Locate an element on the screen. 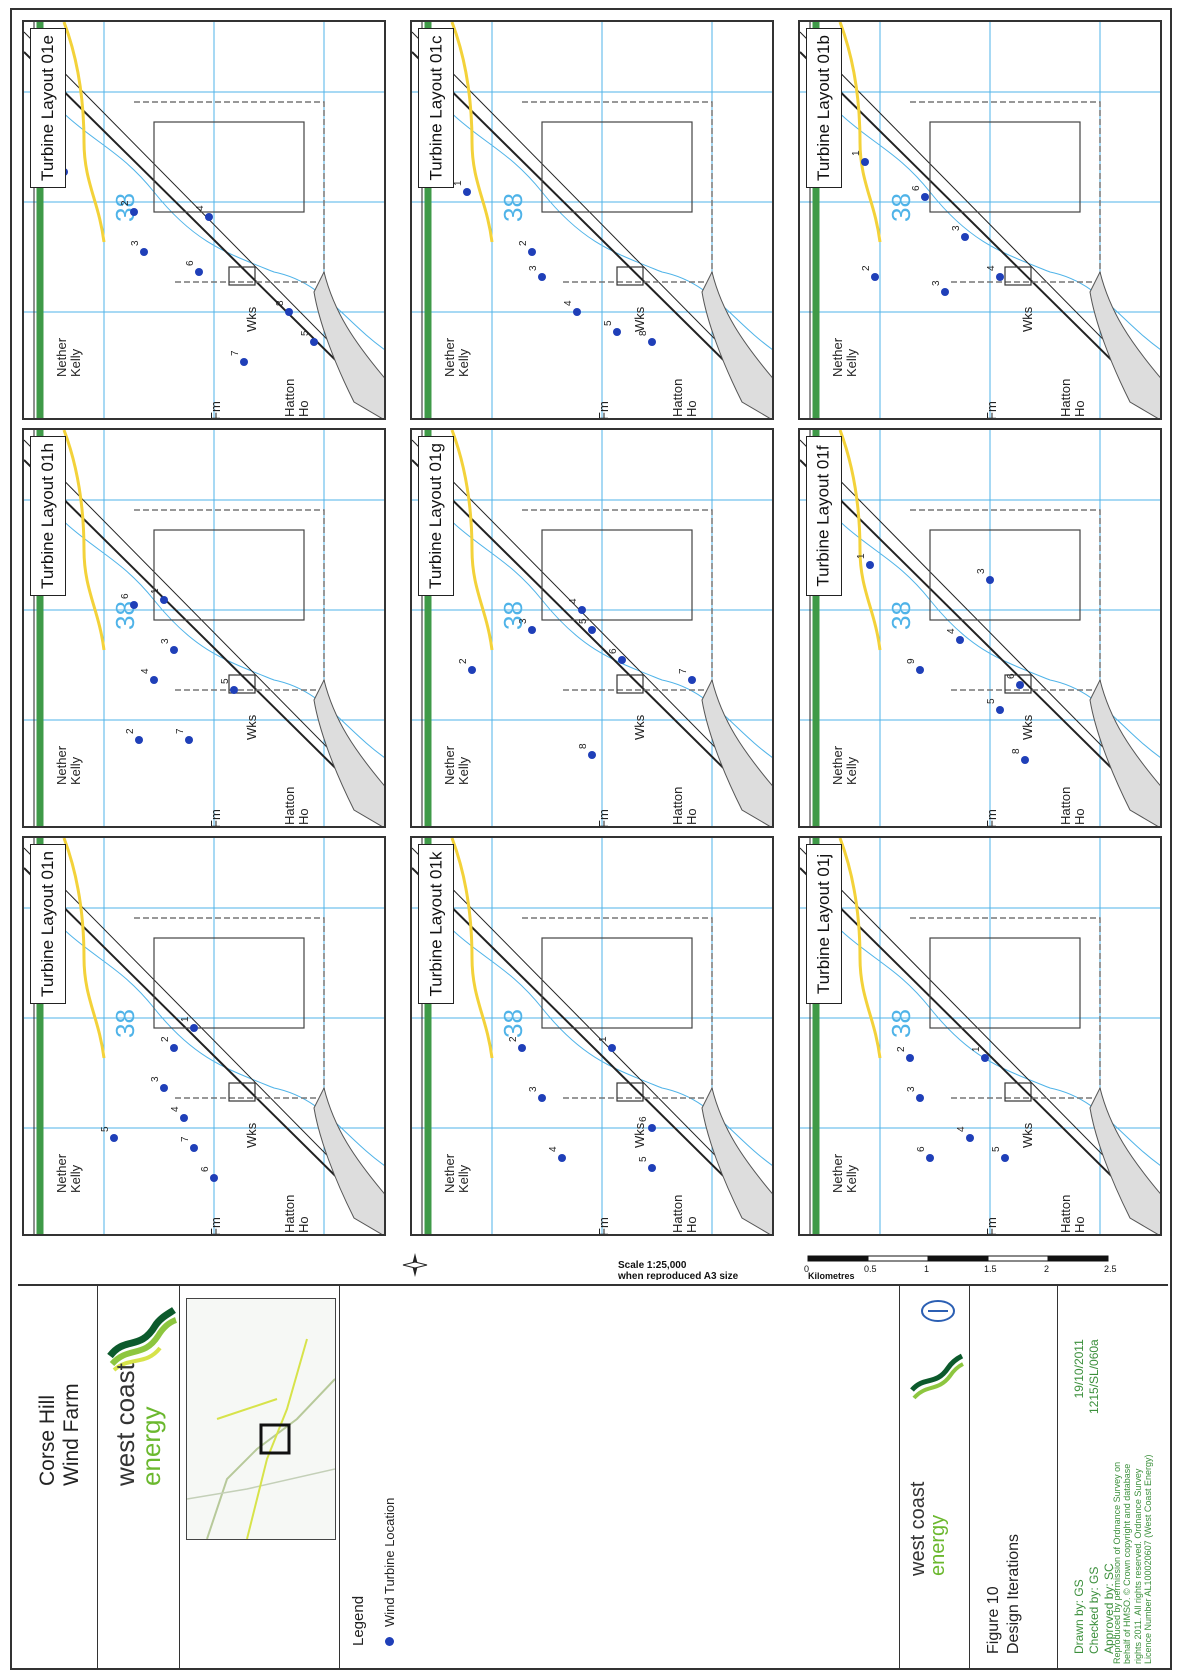  layout-map: 38 Nether Kelly Wks Hatton Ho Fm 1 2 3 4 5 6 7 is located at coordinates (204, 1036).